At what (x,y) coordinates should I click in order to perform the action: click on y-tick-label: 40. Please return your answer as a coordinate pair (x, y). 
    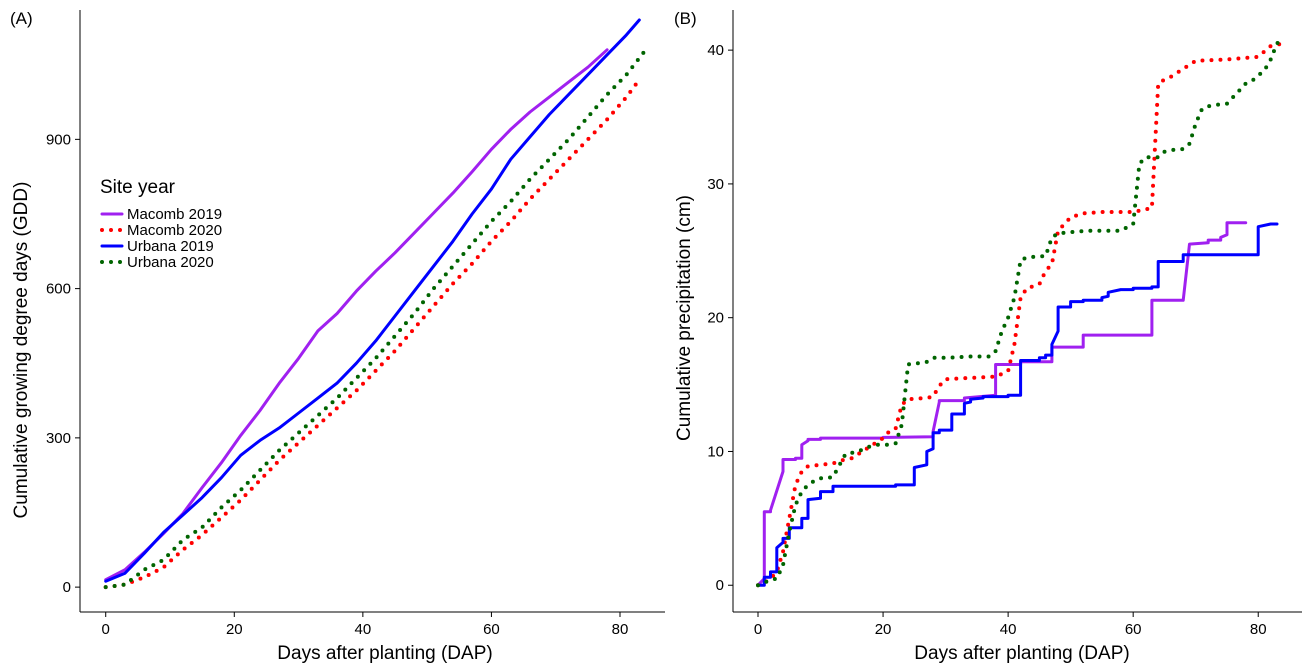
    Looking at the image, I should click on (715, 50).